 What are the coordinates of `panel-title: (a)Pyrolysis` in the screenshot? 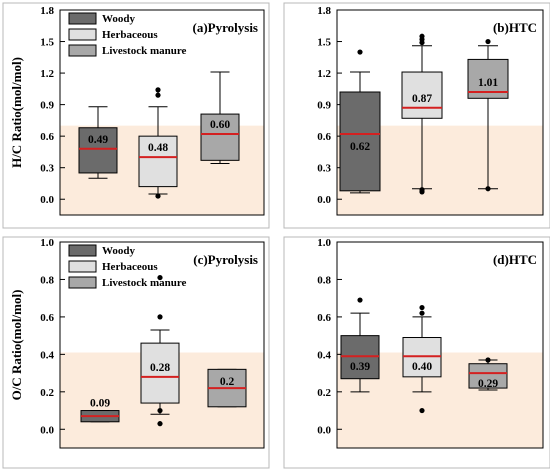 It's located at (225, 27).